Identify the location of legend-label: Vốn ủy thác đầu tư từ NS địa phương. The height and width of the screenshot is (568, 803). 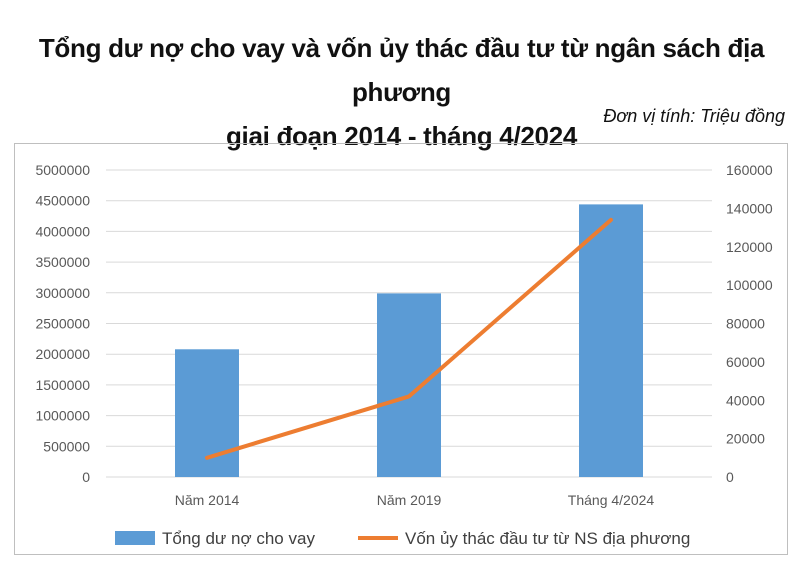
(547, 538).